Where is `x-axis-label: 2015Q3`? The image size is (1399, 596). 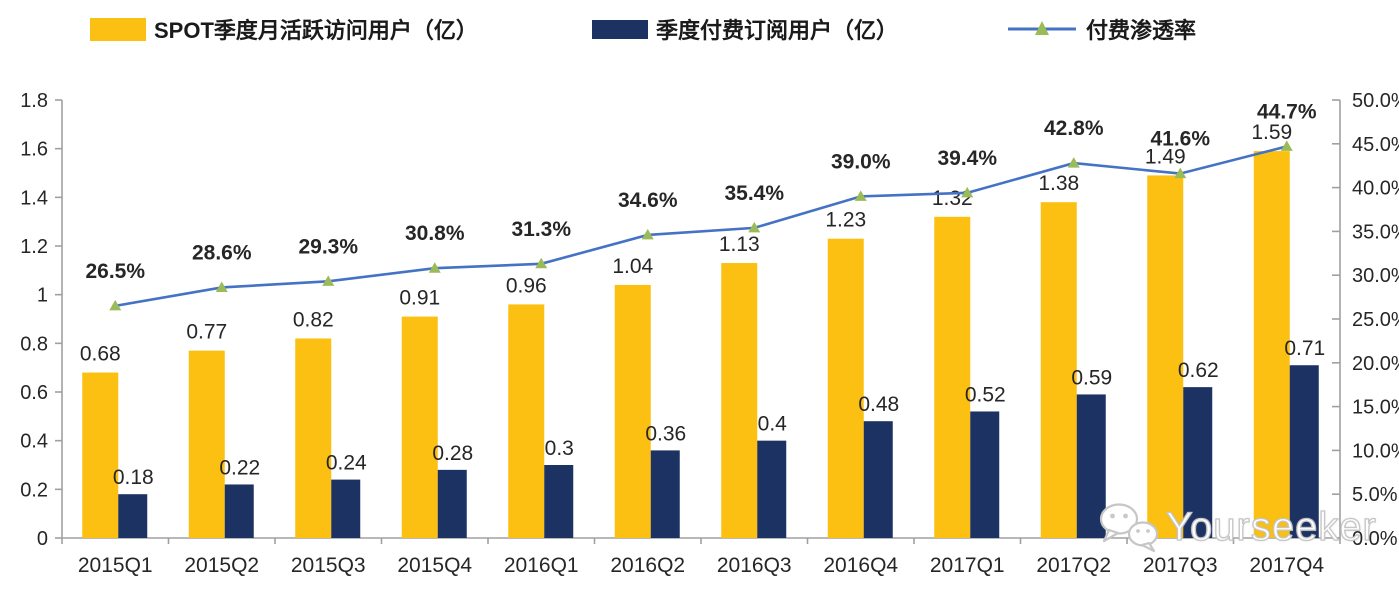
x-axis-label: 2015Q3 is located at coordinates (328, 565).